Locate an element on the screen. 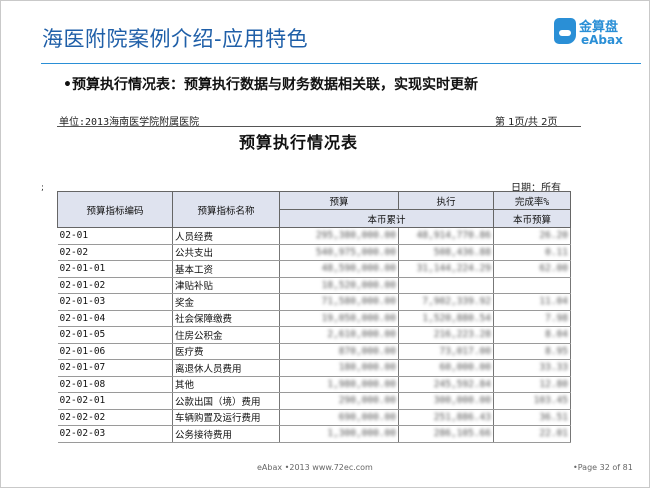 This screenshot has height=488, width=650. cell-rate: 22.01 is located at coordinates (532, 434).